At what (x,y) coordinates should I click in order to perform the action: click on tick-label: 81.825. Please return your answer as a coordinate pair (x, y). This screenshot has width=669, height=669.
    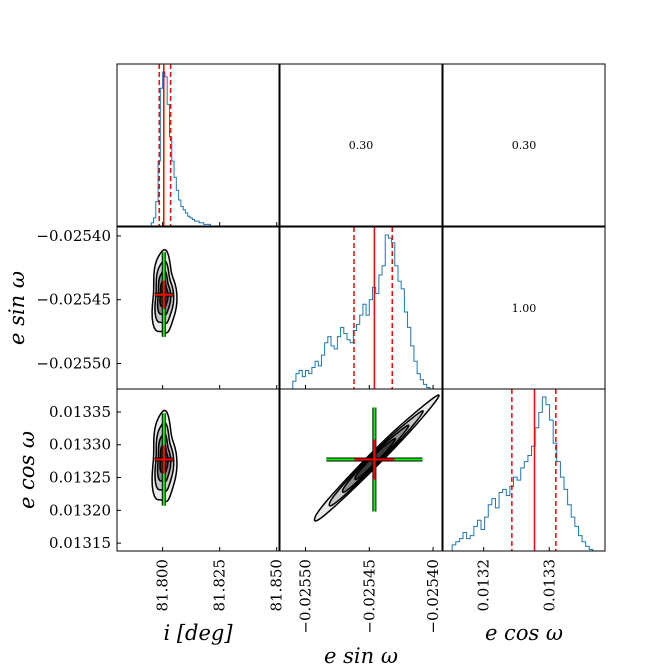
    Looking at the image, I should click on (220, 585).